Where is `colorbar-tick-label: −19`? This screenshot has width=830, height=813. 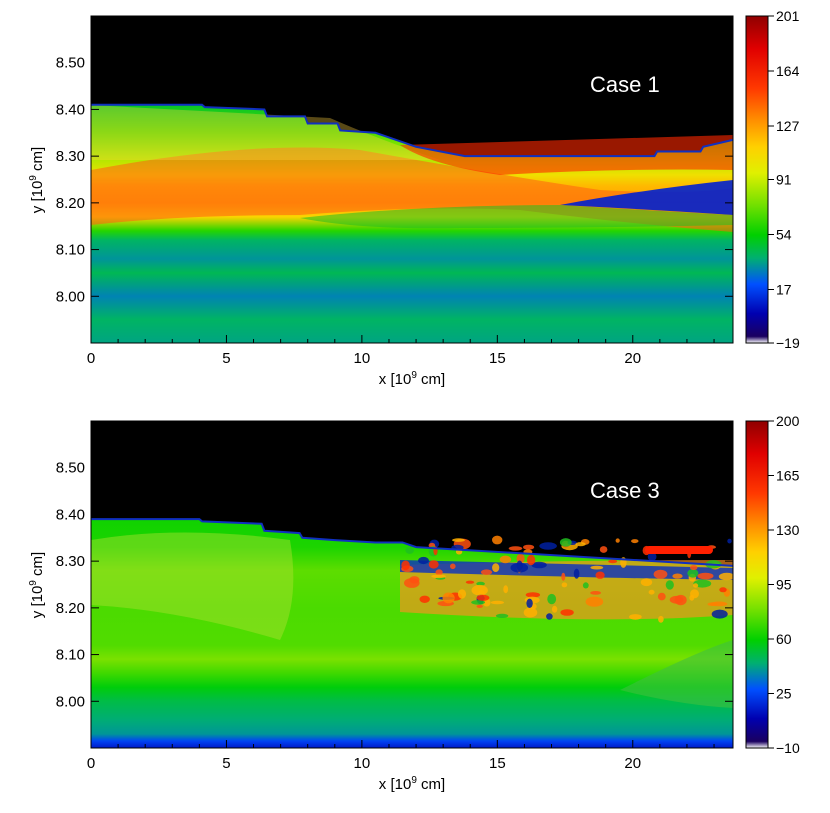
colorbar-tick-label: −19 is located at coordinates (788, 343).